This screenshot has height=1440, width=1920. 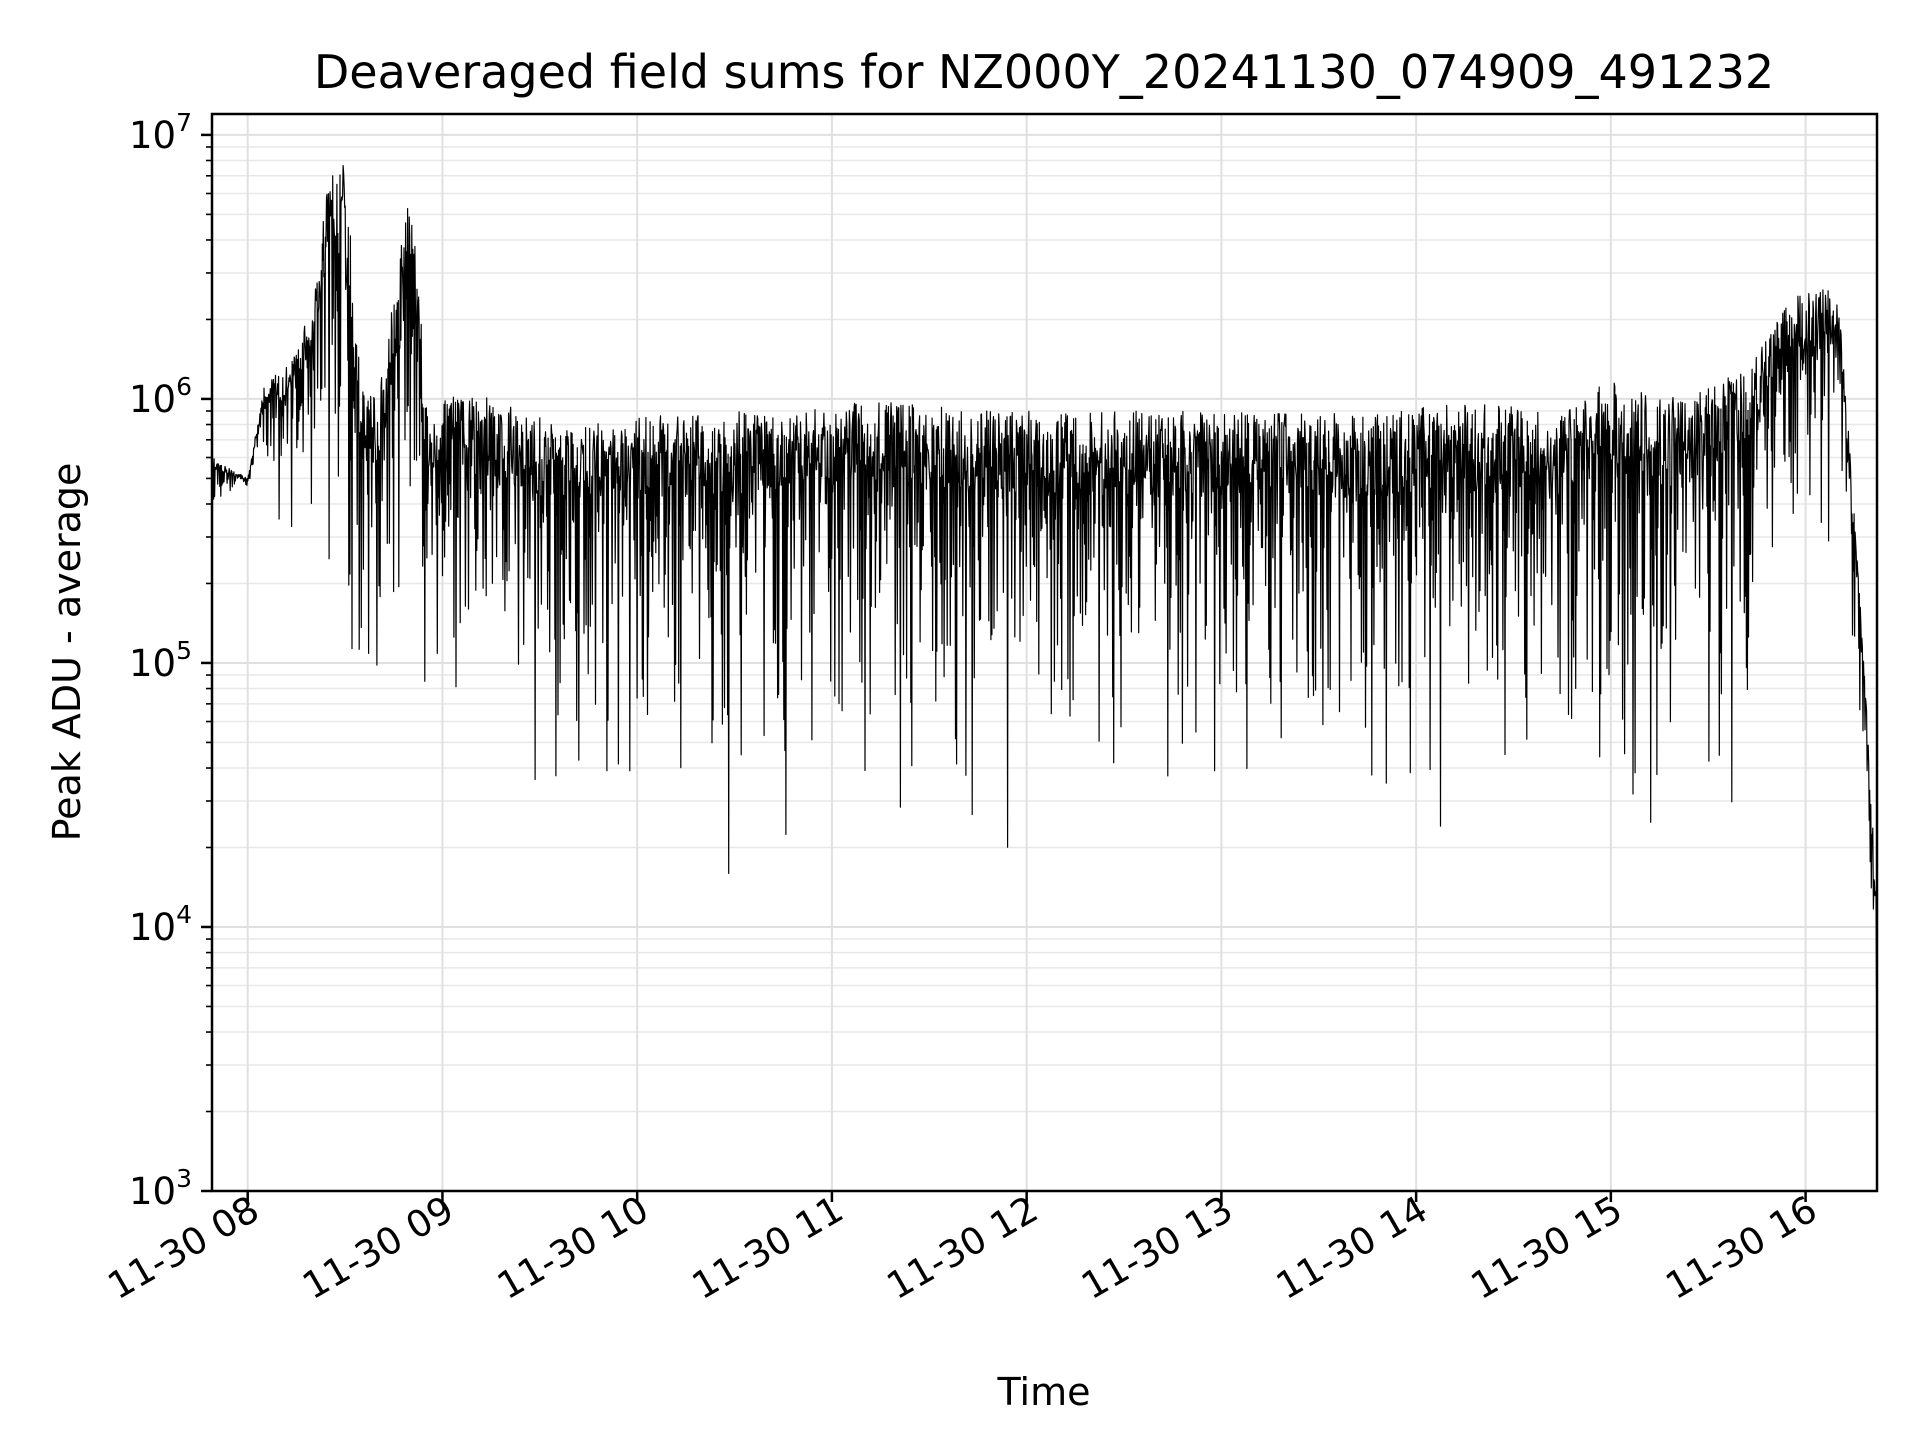 I want to click on y-tick-label: 10⁵, so click(x=160, y=660).